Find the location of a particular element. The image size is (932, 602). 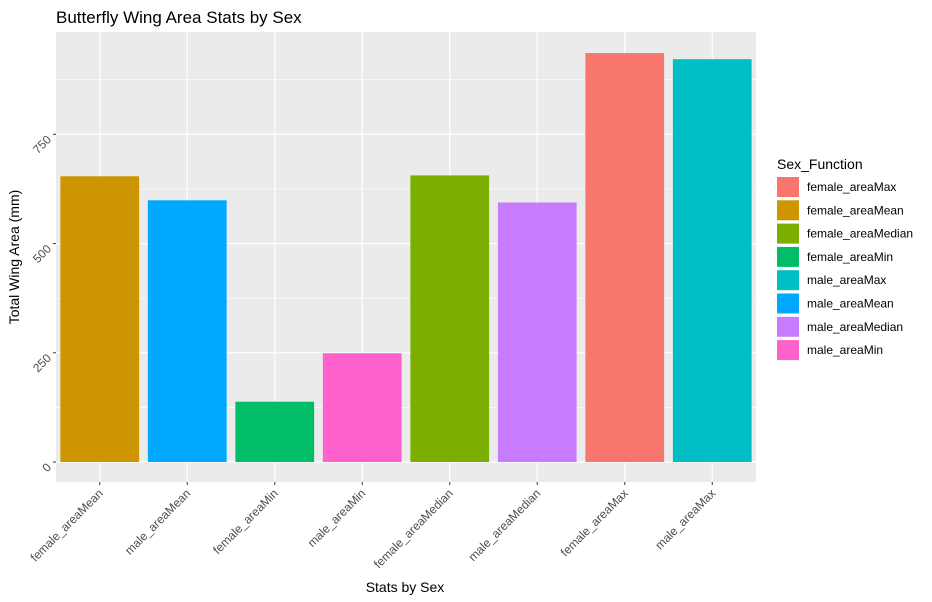

legend-title: Sex_Function is located at coordinates (820, 164).